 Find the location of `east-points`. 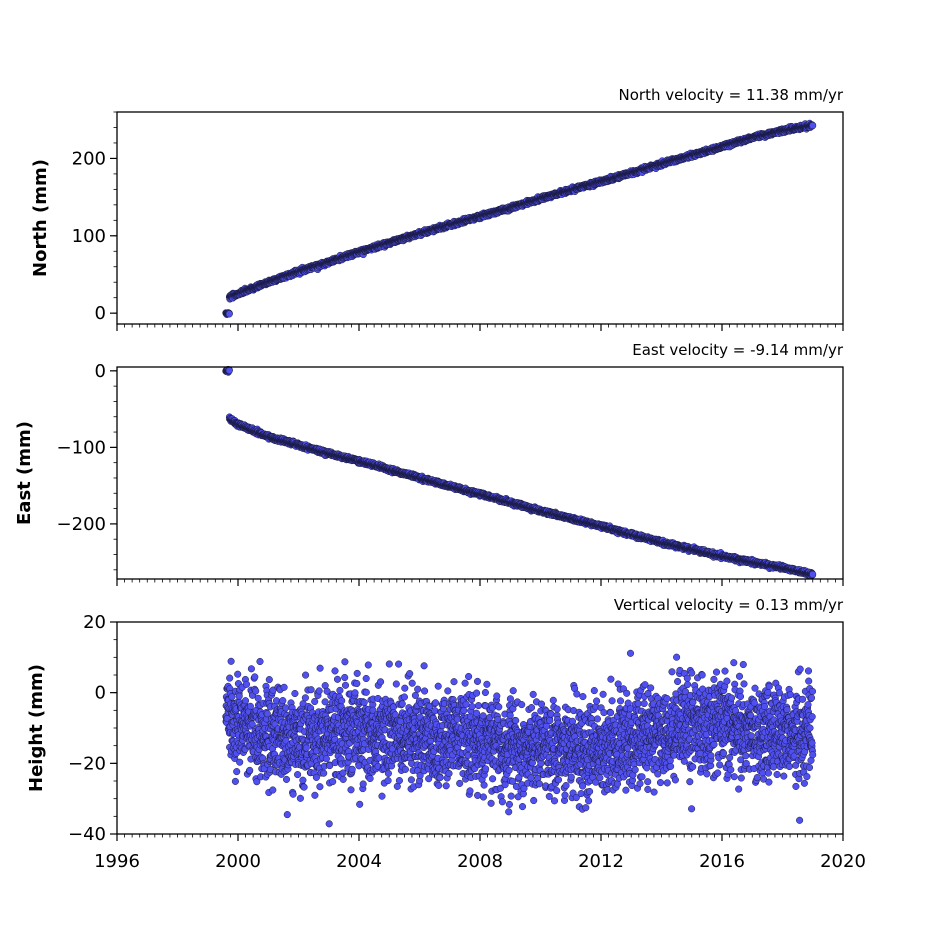

east-points is located at coordinates (519, 472).